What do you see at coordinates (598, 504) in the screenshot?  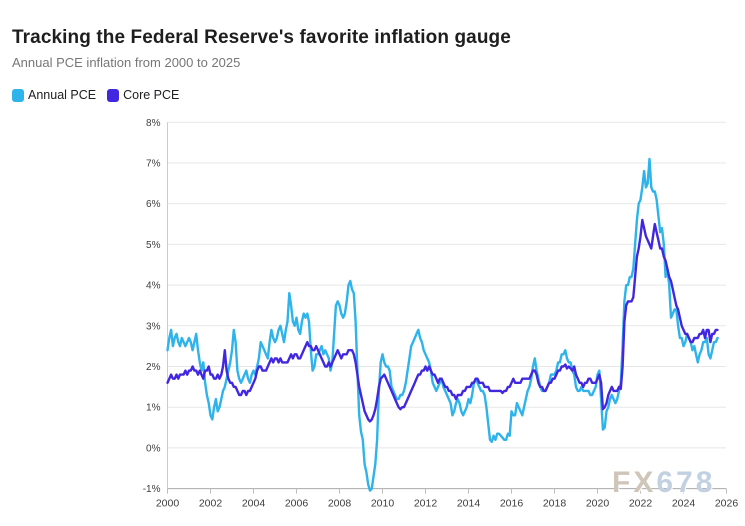 I see `x-tick-label: 2020` at bounding box center [598, 504].